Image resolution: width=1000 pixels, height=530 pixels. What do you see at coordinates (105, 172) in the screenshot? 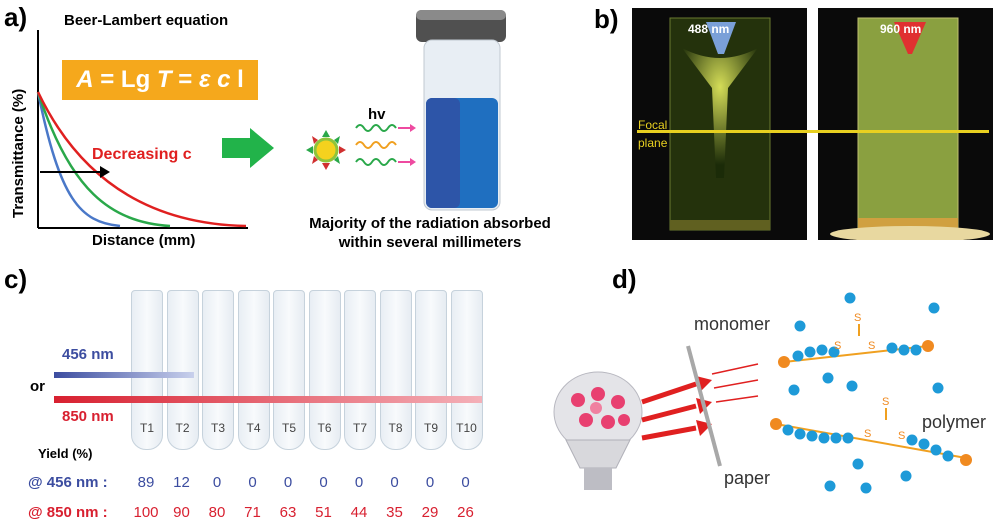
I see `decreasing-arrow-head` at bounding box center [105, 172].